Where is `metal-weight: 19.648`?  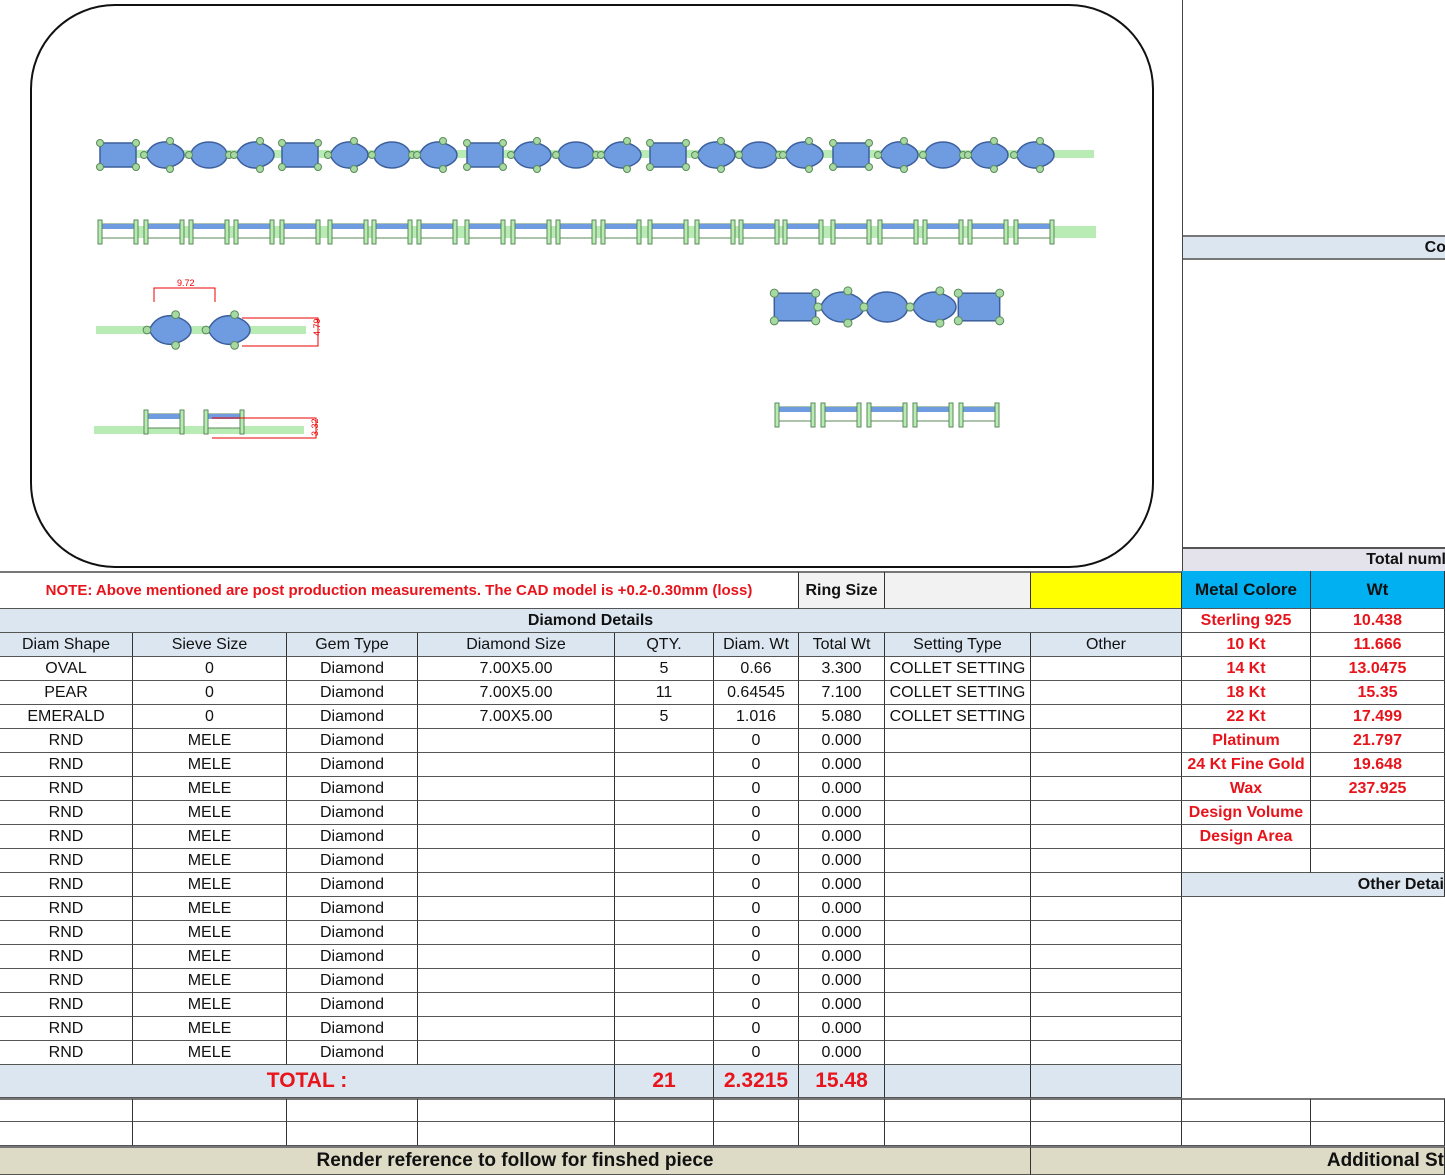
metal-weight: 19.648 is located at coordinates (1378, 765).